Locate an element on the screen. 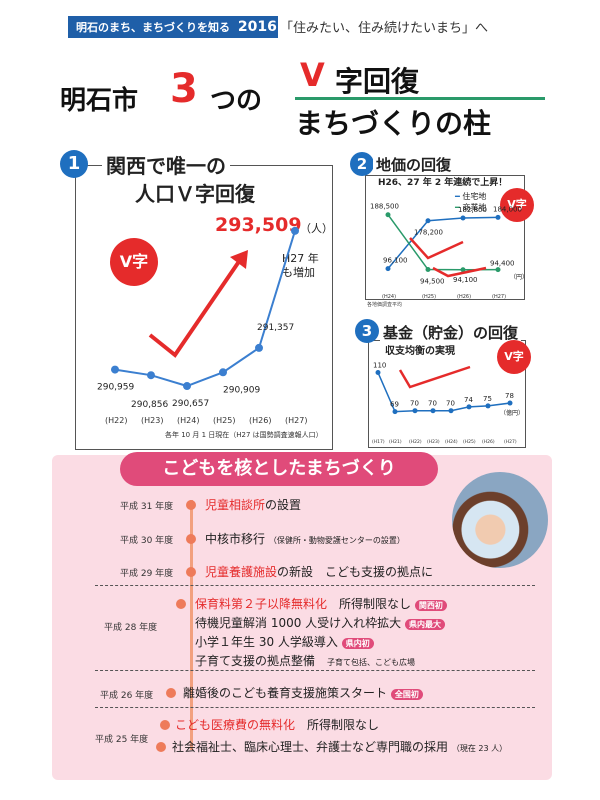  population-label: 290,959 is located at coordinates (115, 388).